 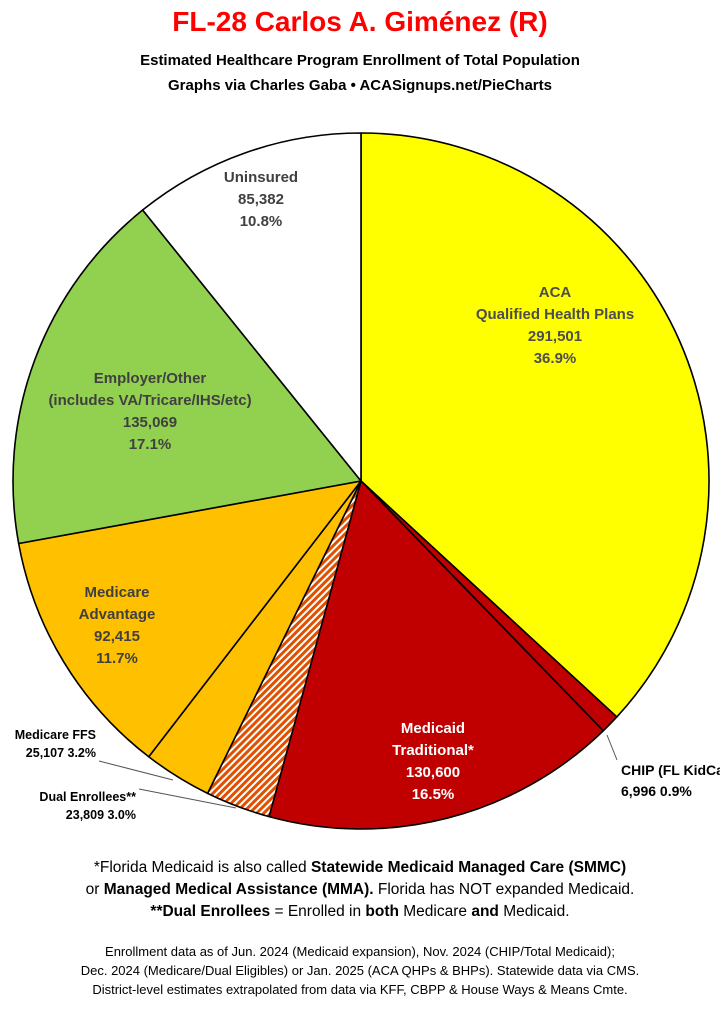 What do you see at coordinates (117, 614) in the screenshot?
I see `slice-label-line: Advantage` at bounding box center [117, 614].